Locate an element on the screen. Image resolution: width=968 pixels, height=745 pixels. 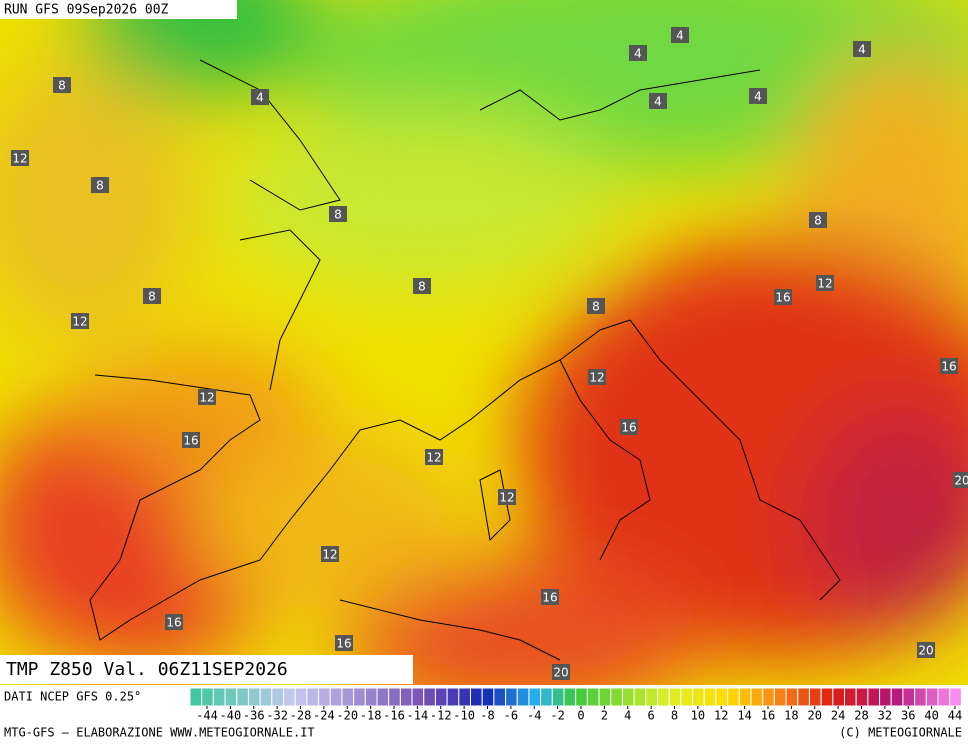
legend-tick-label: -36 is located at coordinates (254, 716).